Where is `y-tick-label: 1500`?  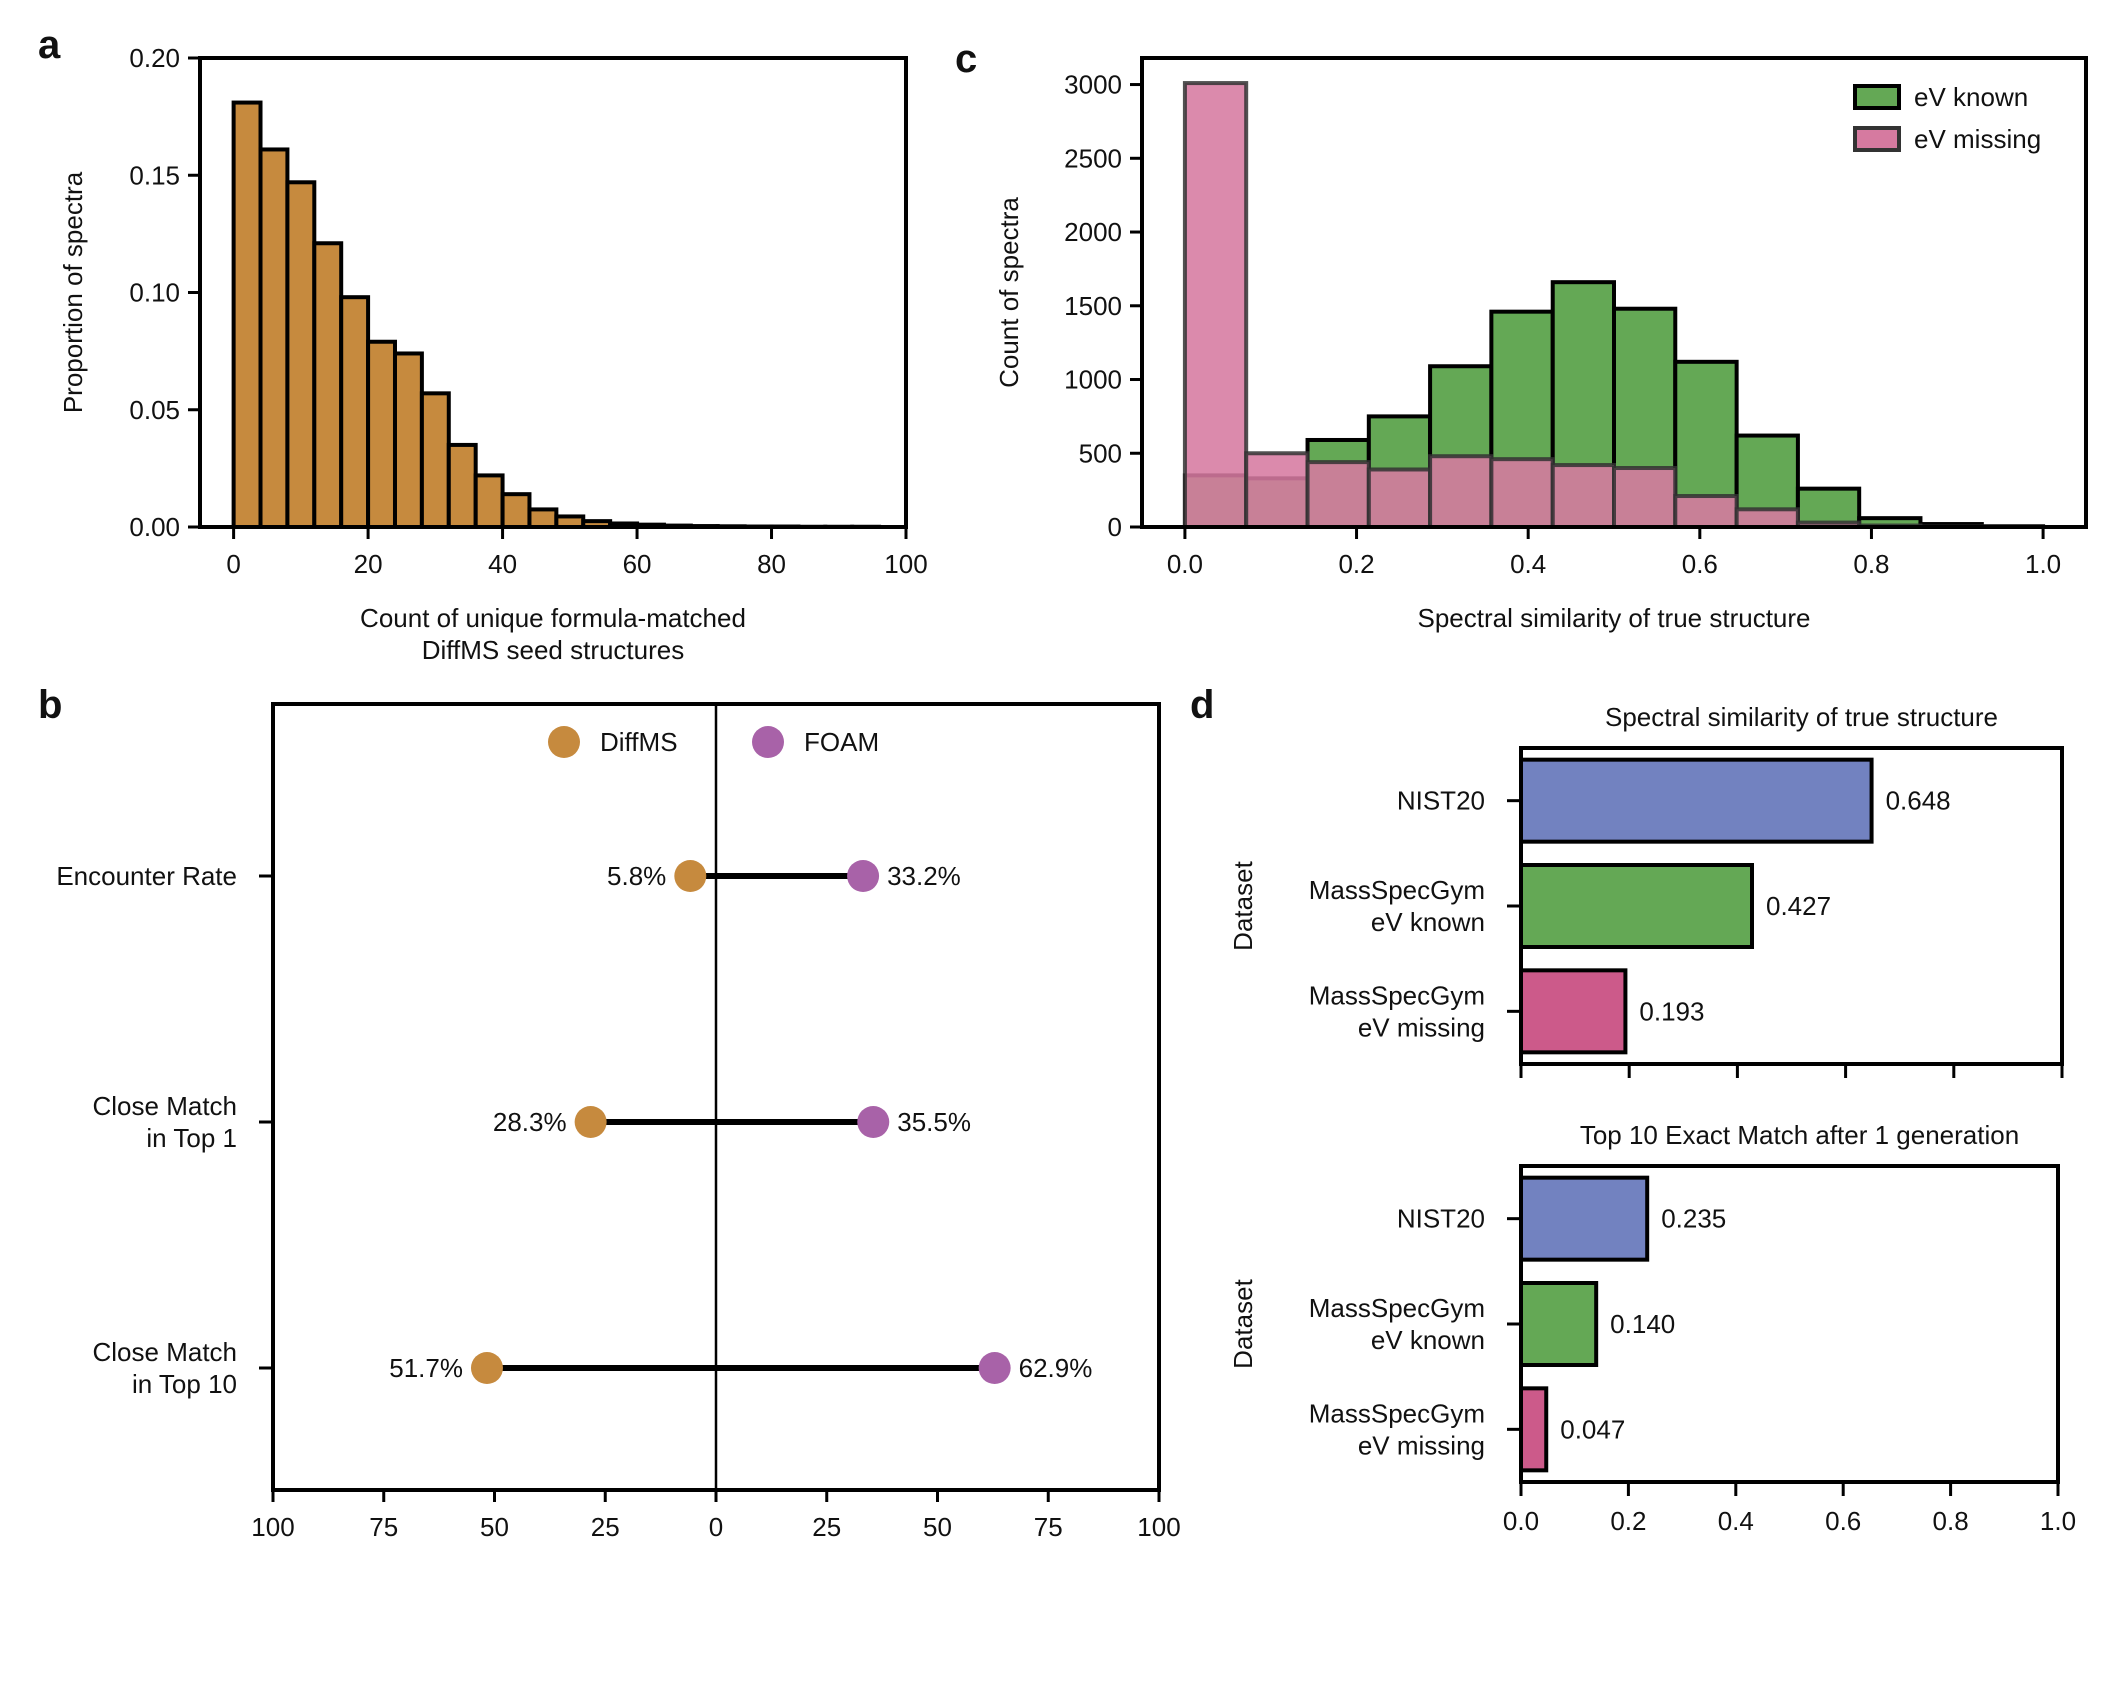 y-tick-label: 1500 is located at coordinates (1093, 306).